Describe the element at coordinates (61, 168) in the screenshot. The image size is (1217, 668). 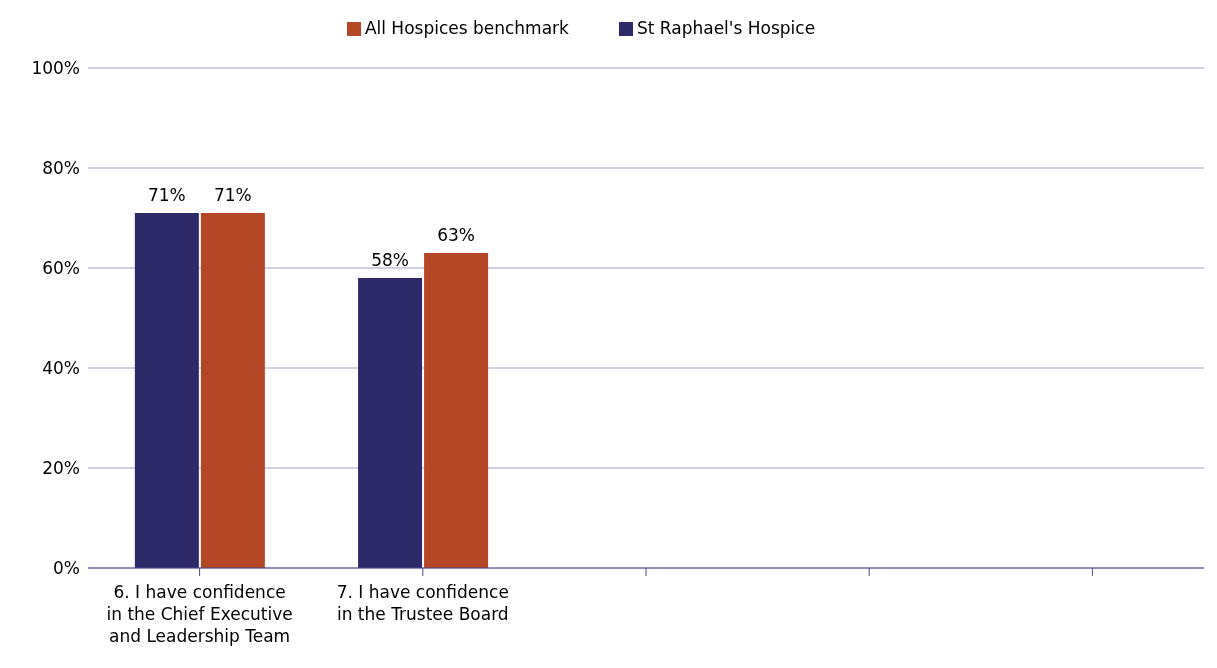
I see `y-tick-label: 80%` at that location.